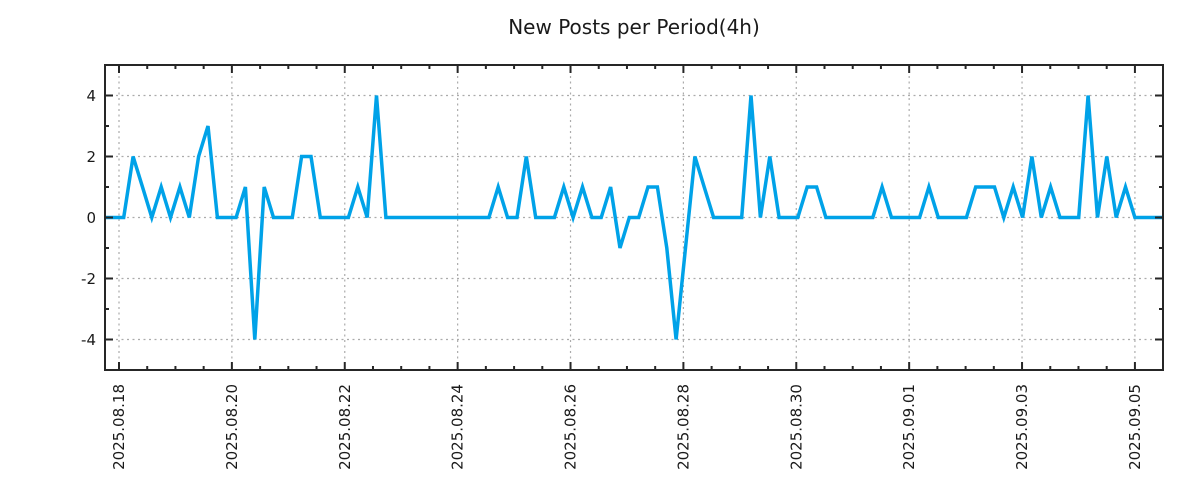 This screenshot has width=1200, height=500. Describe the element at coordinates (91, 96) in the screenshot. I see `y-tick-label: 4` at that location.